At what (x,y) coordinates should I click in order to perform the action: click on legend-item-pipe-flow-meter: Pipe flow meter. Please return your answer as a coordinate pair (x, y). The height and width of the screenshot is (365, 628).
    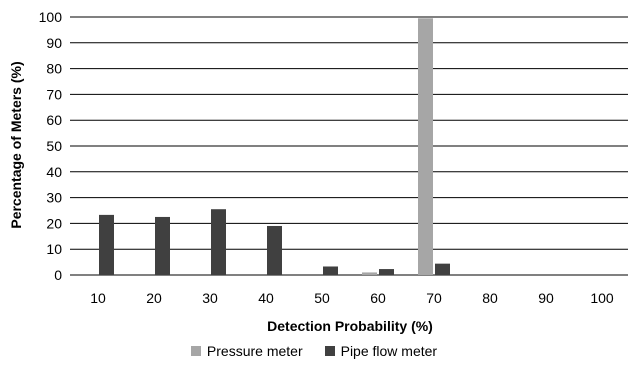
    Looking at the image, I should click on (381, 351).